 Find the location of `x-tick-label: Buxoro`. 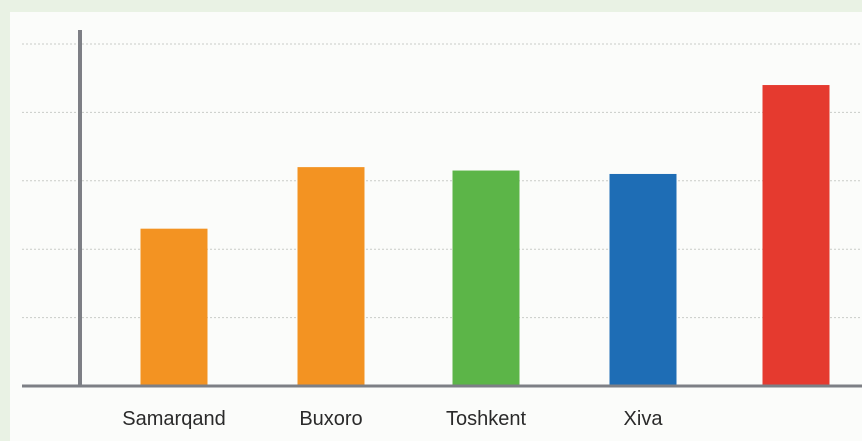

x-tick-label: Buxoro is located at coordinates (330, 419).